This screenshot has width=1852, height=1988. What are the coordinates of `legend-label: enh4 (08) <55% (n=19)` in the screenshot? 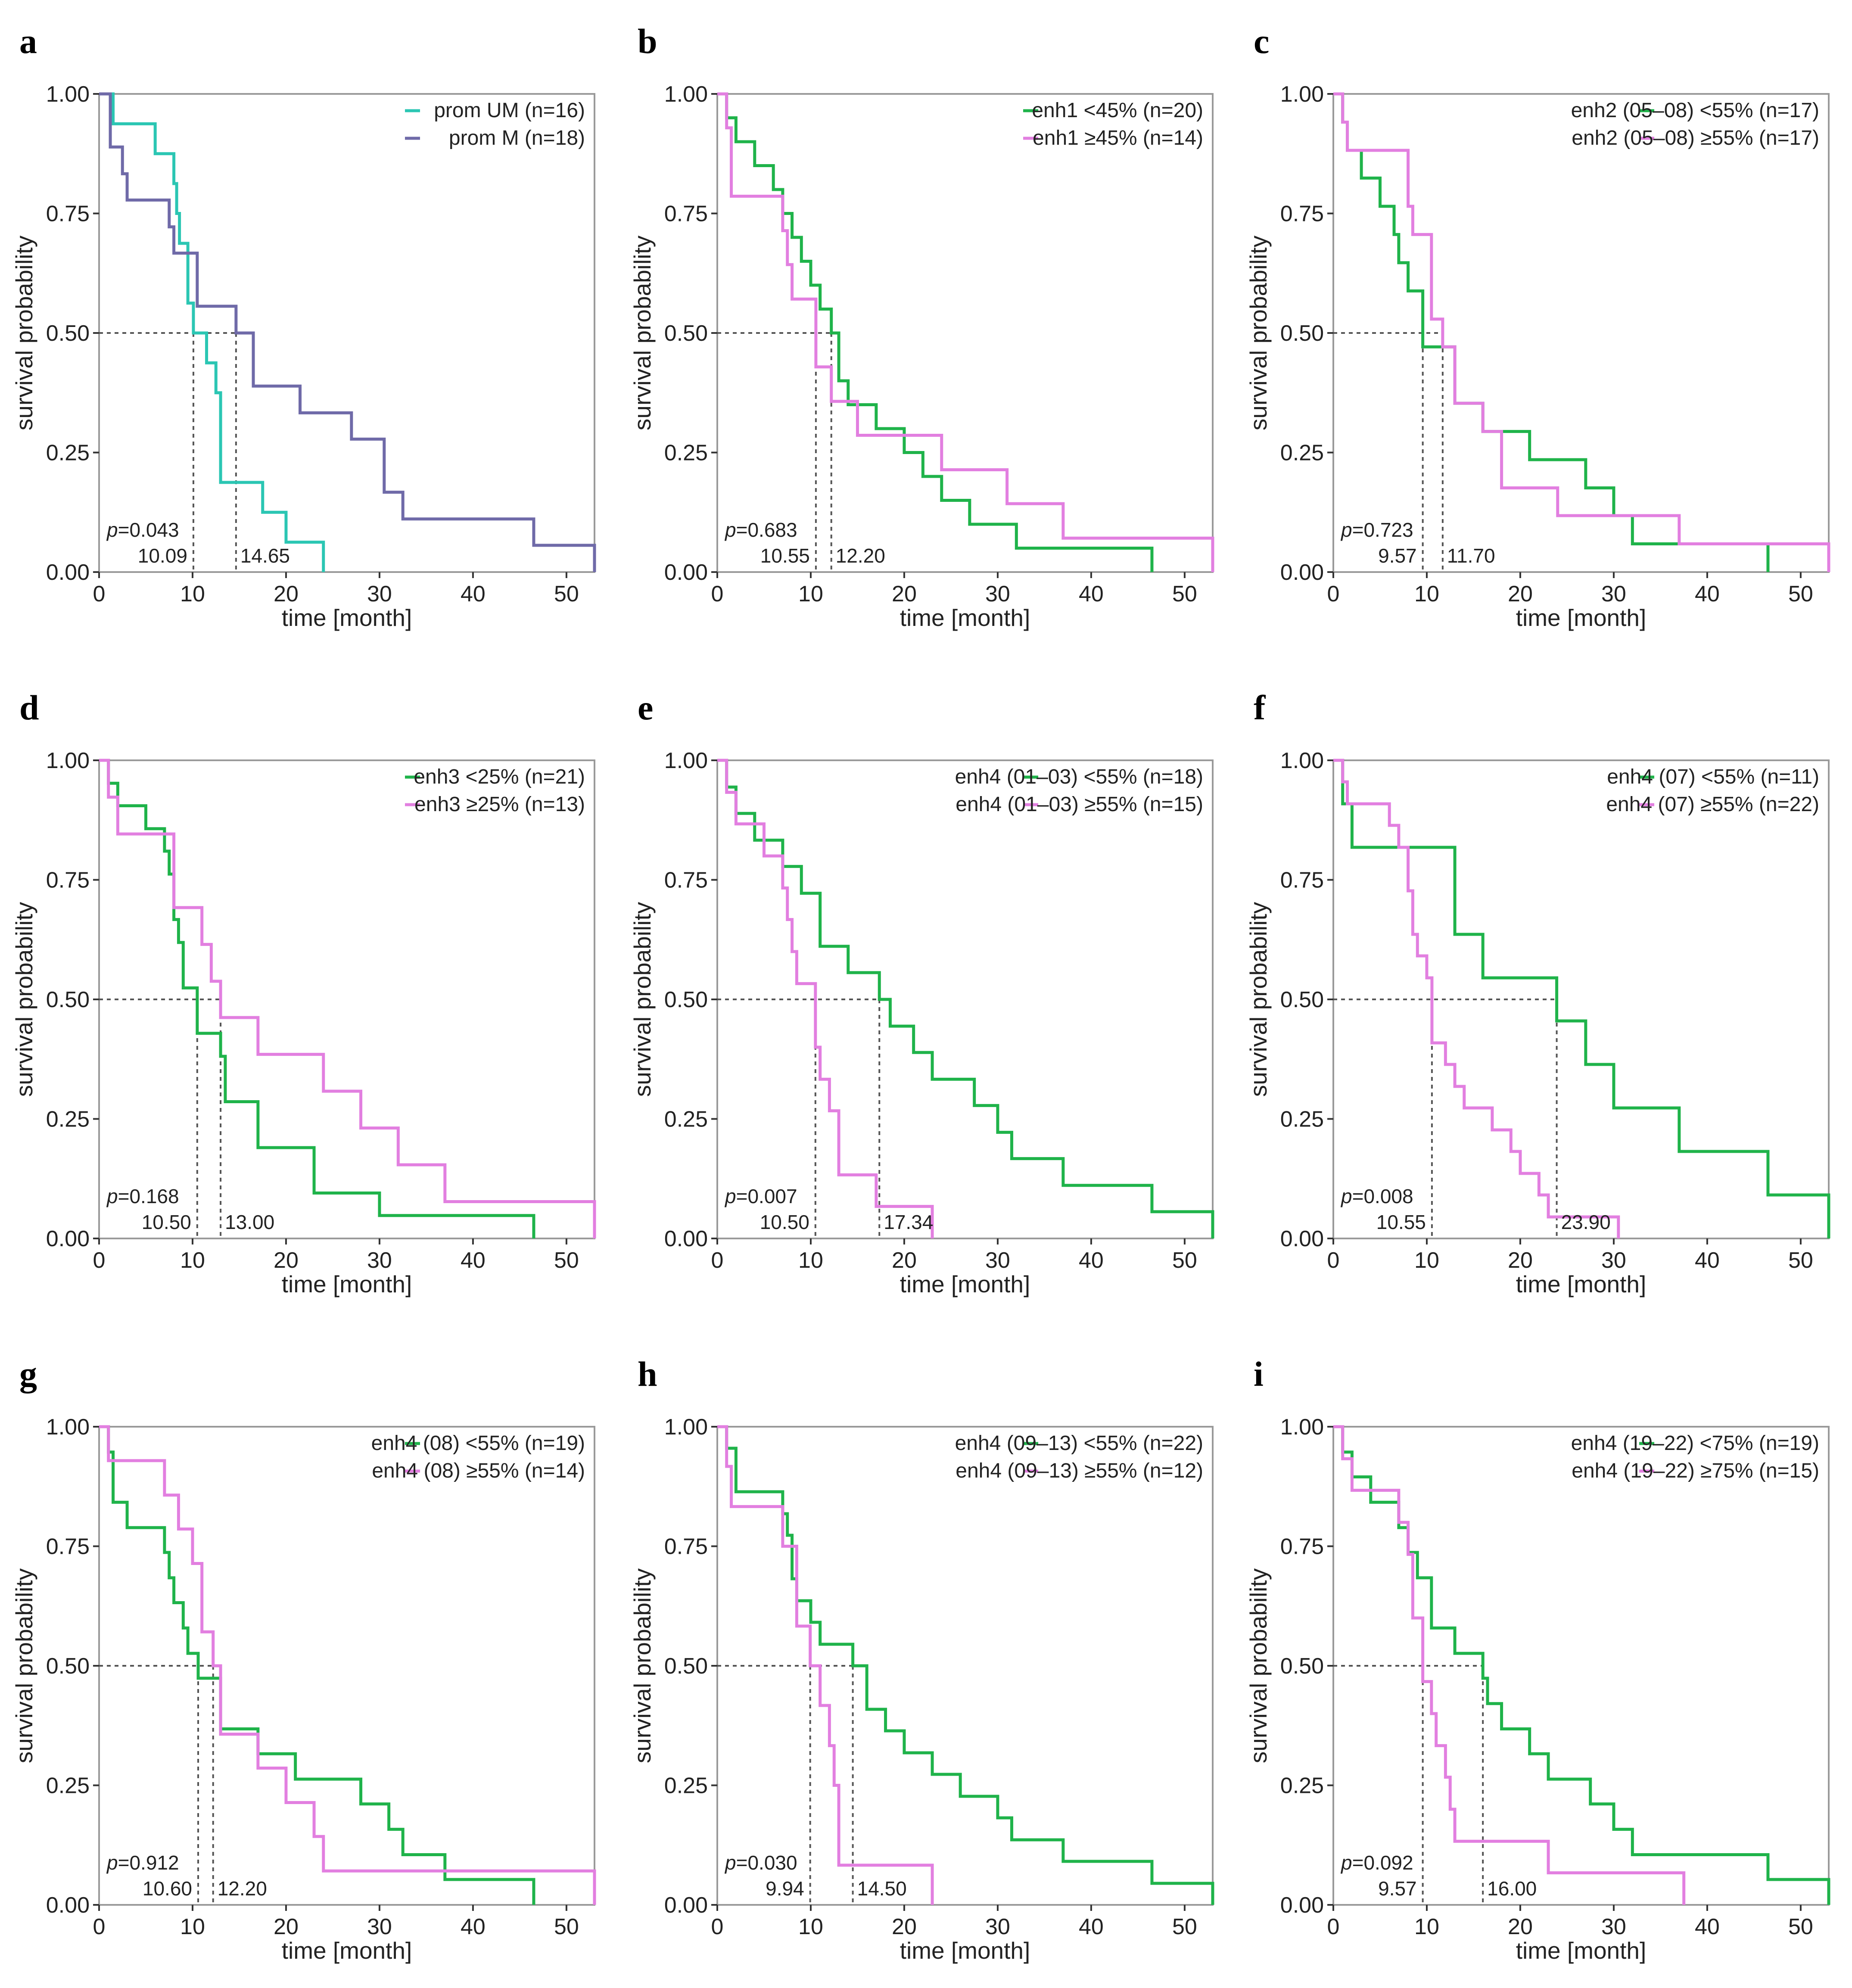 It's located at (478, 1444).